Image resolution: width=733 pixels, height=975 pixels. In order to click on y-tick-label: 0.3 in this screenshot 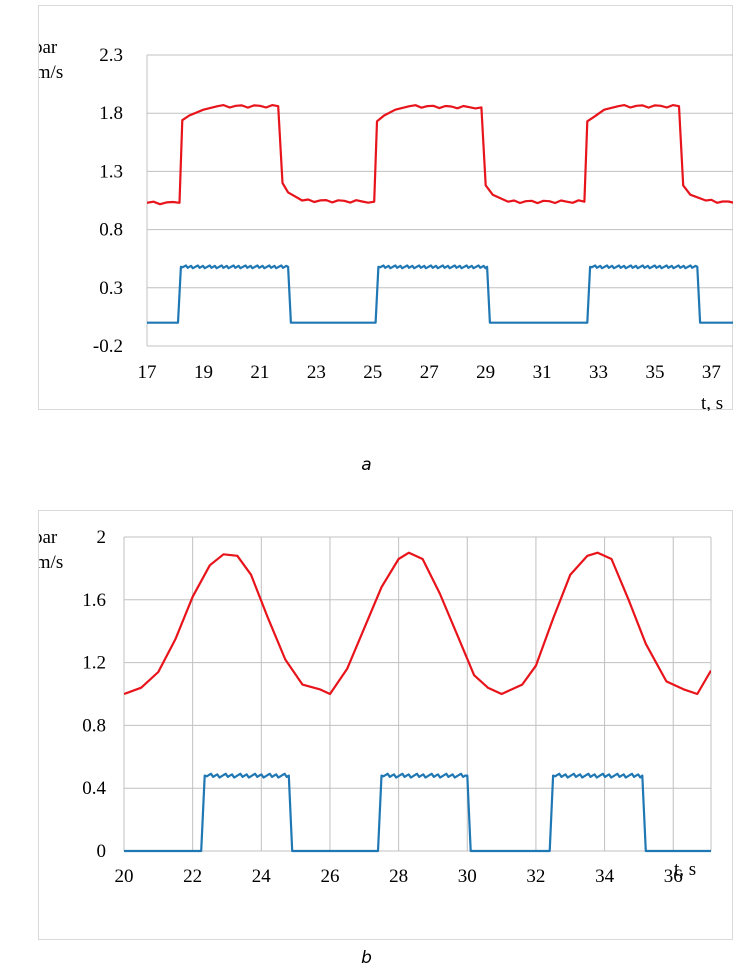, I will do `click(111, 288)`.